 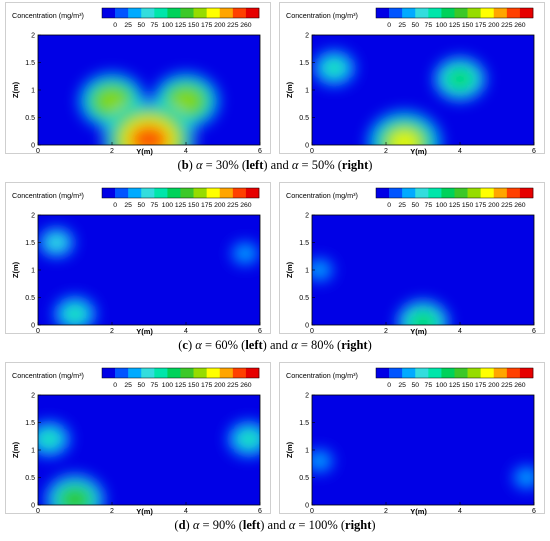 I want to click on figure-caption: (d) α = 90% (left) and α = 100% (right), so click(x=275, y=525).